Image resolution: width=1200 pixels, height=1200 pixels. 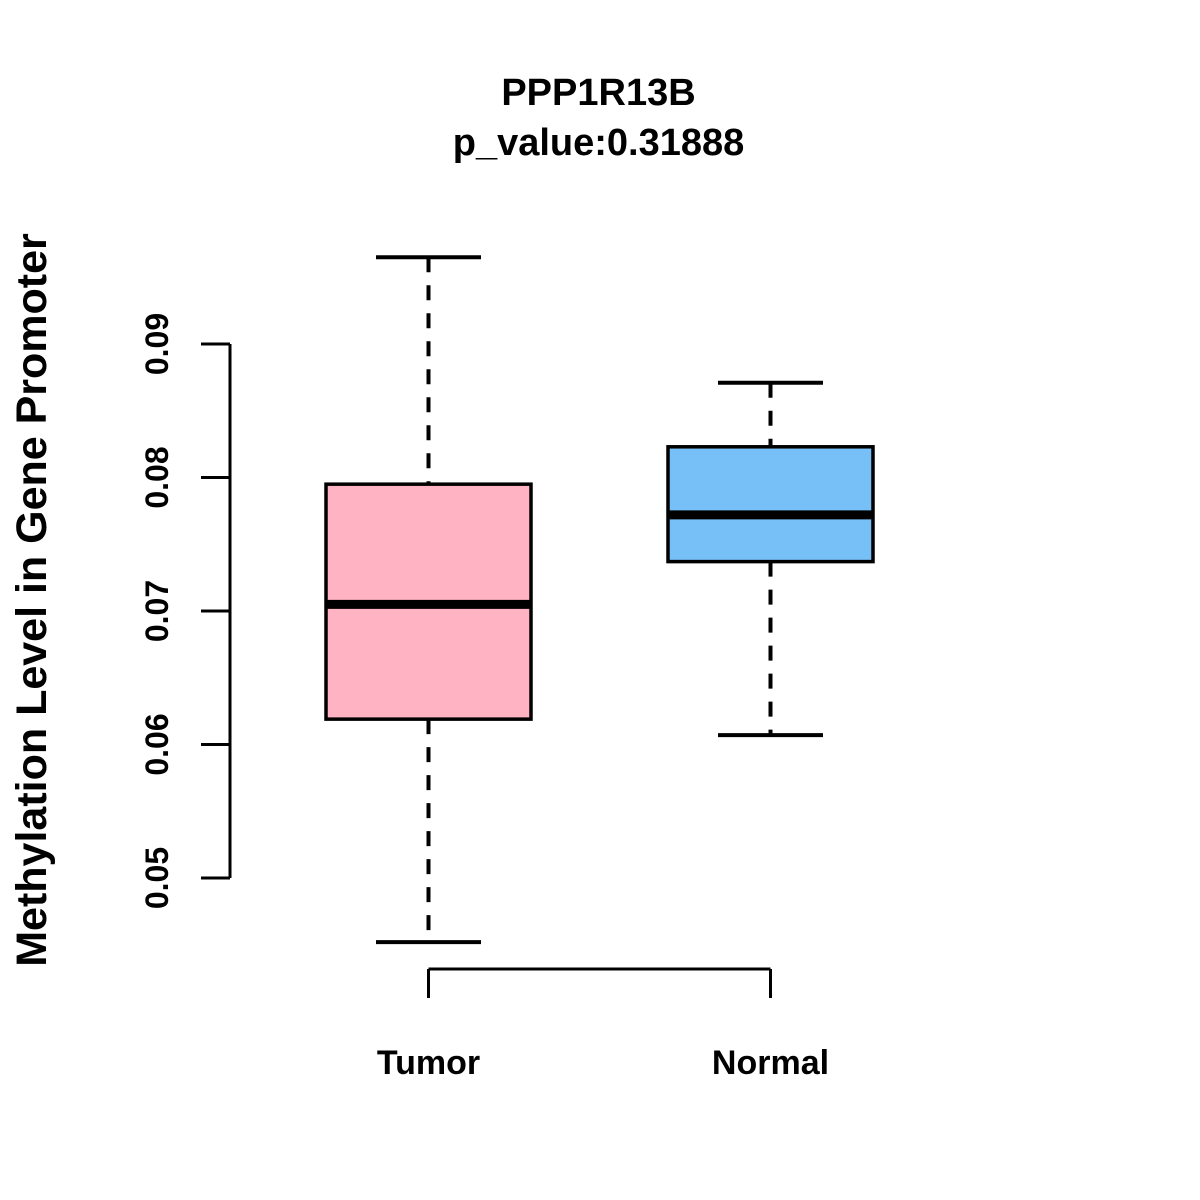 What do you see at coordinates (157, 878) in the screenshot?
I see `y-axis-tick-label: 0.05` at bounding box center [157, 878].